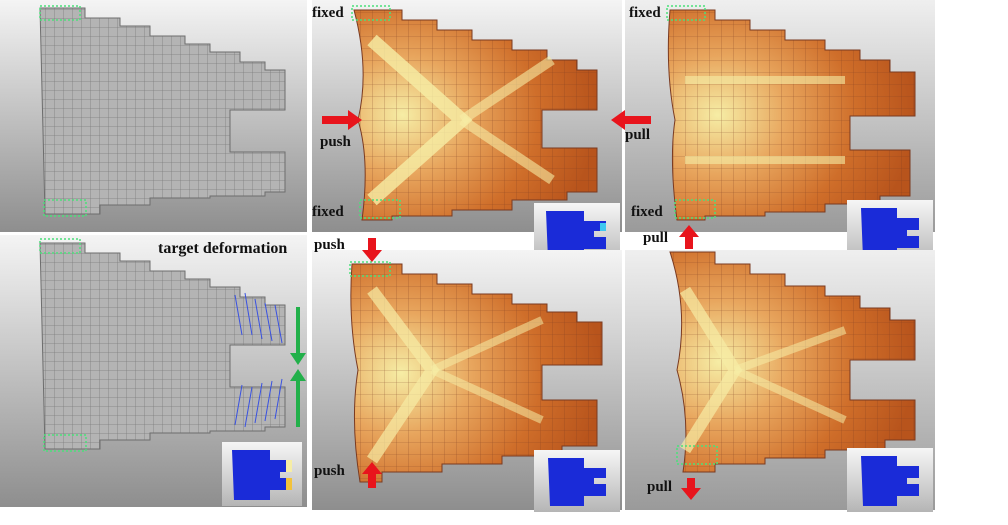 The height and width of the screenshot is (525, 1008). I want to click on push-label-bottom: push, so click(329, 471).